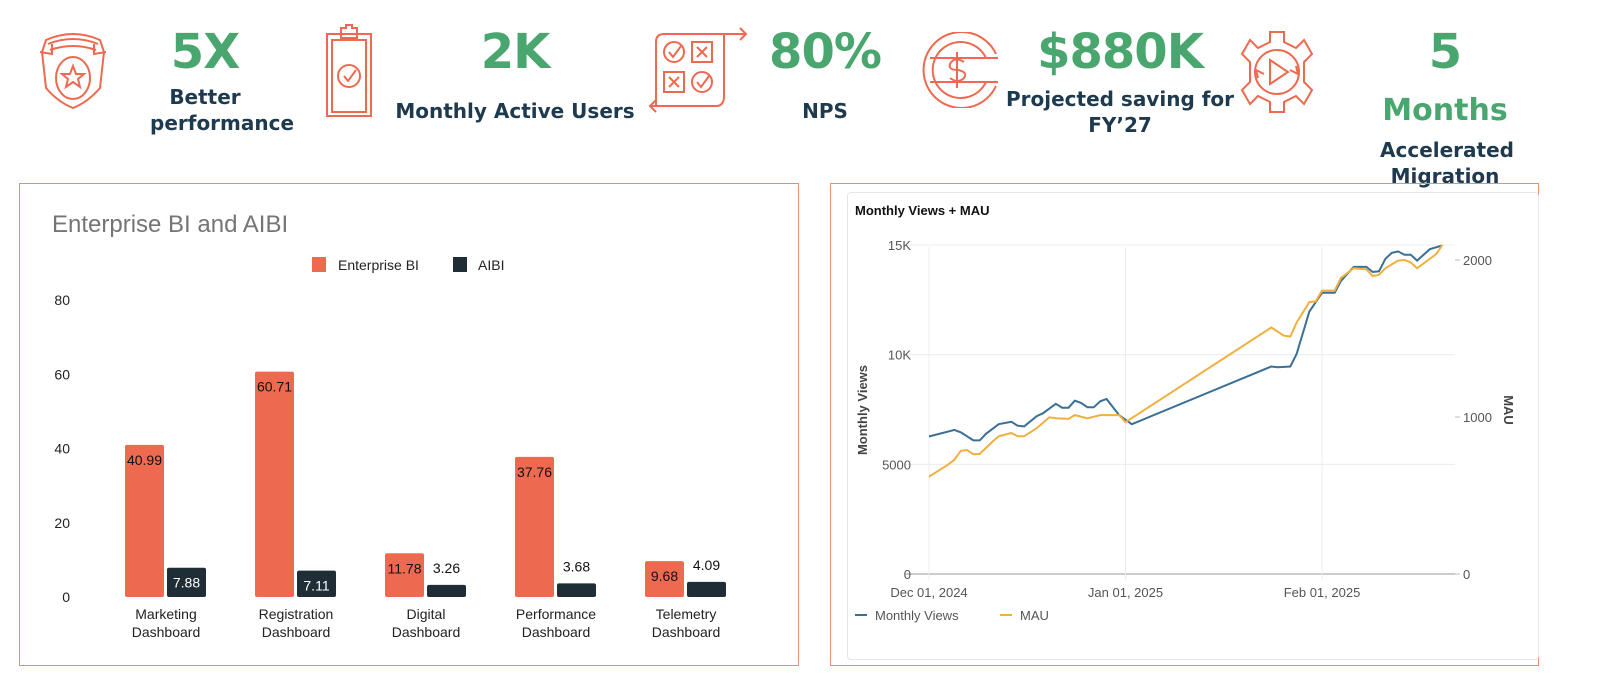 Image resolution: width=1600 pixels, height=698 pixels. What do you see at coordinates (319, 264) in the screenshot?
I see `legend-swatch-enterprise-bi` at bounding box center [319, 264].